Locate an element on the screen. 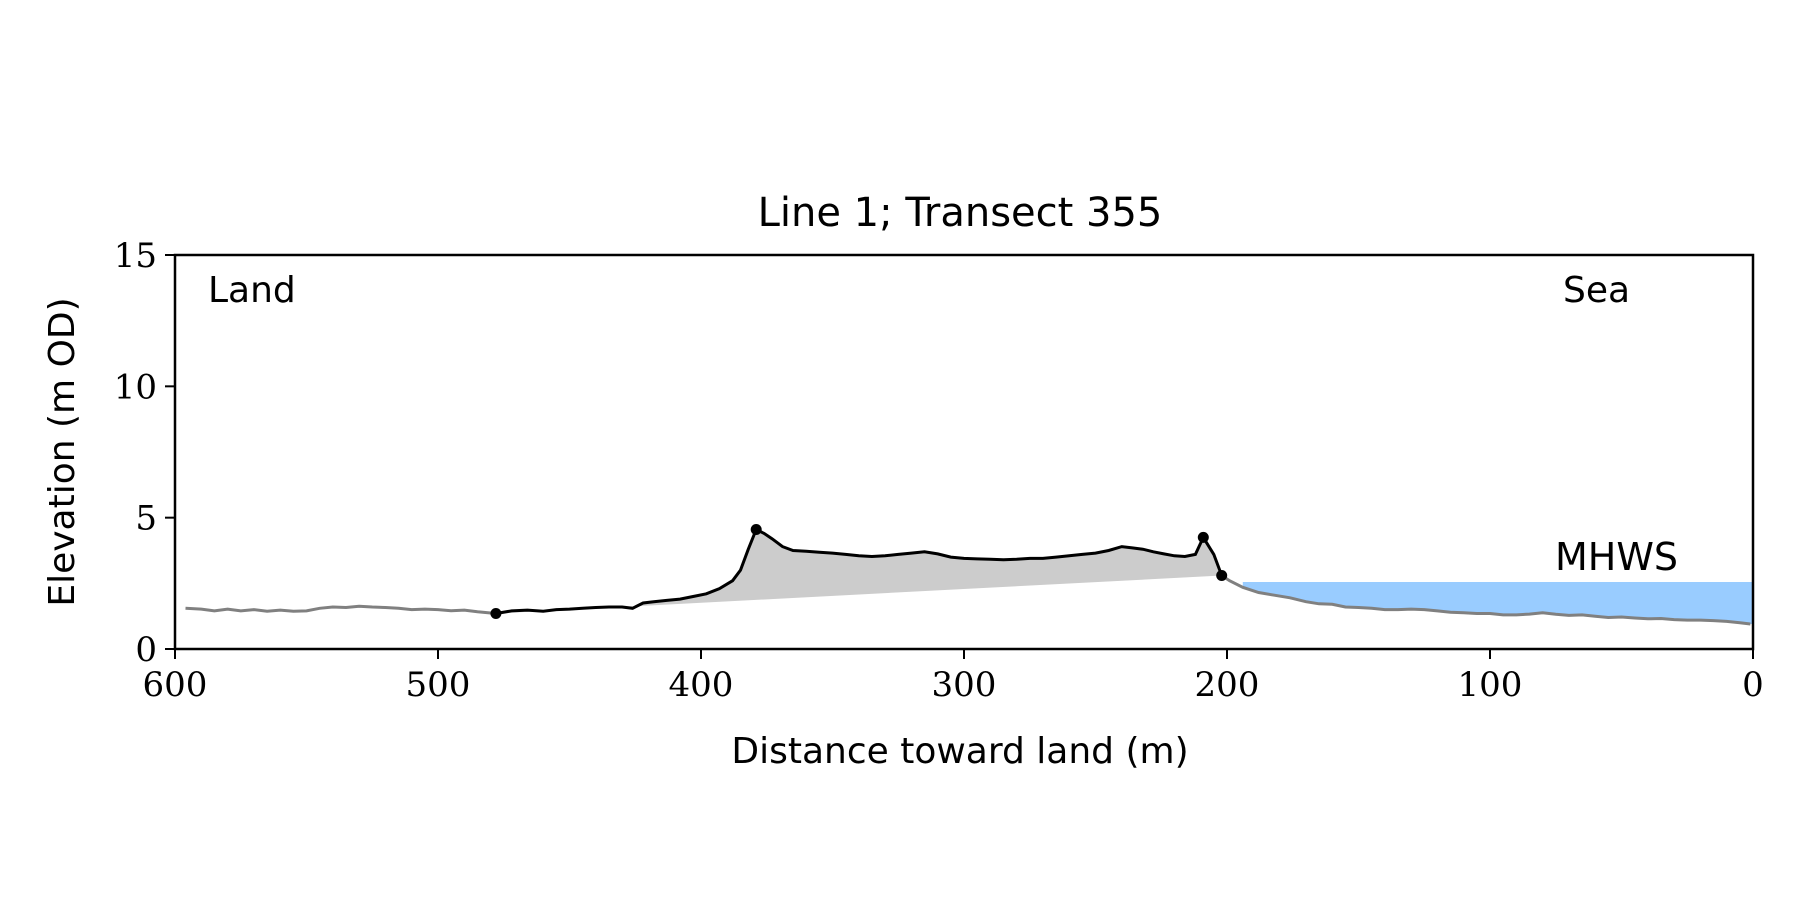 The width and height of the screenshot is (1800, 900). plot-area is located at coordinates (969, 575).